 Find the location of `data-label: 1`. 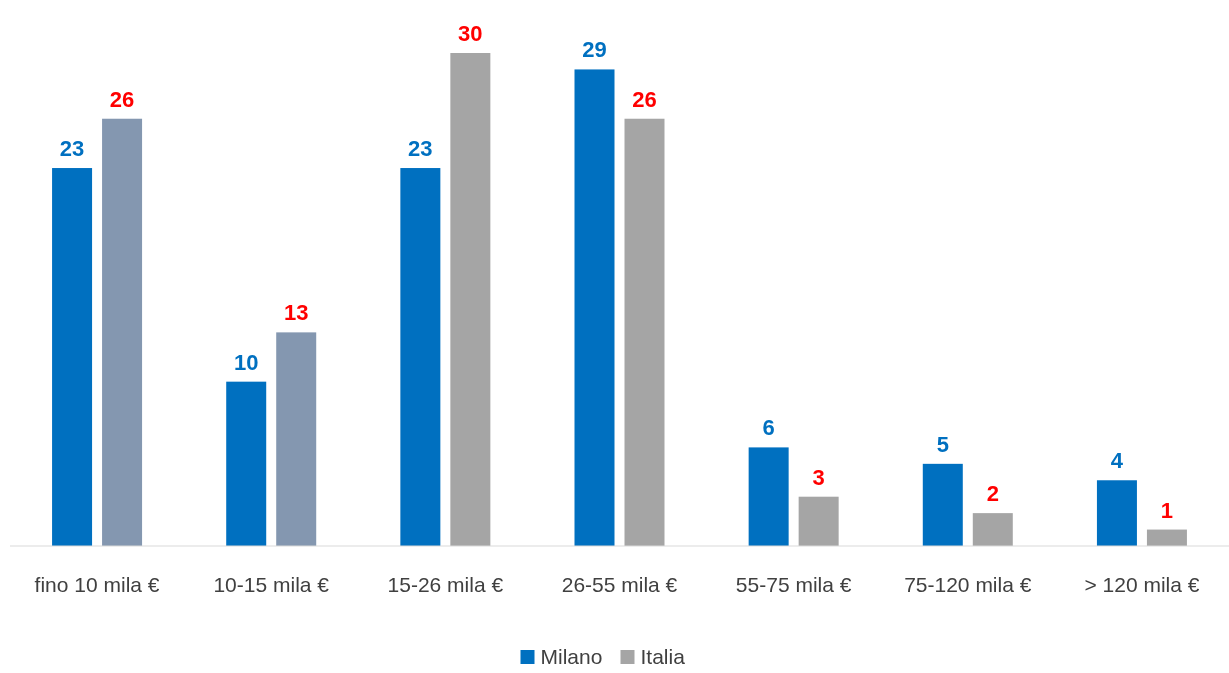

data-label: 1 is located at coordinates (1167, 510).